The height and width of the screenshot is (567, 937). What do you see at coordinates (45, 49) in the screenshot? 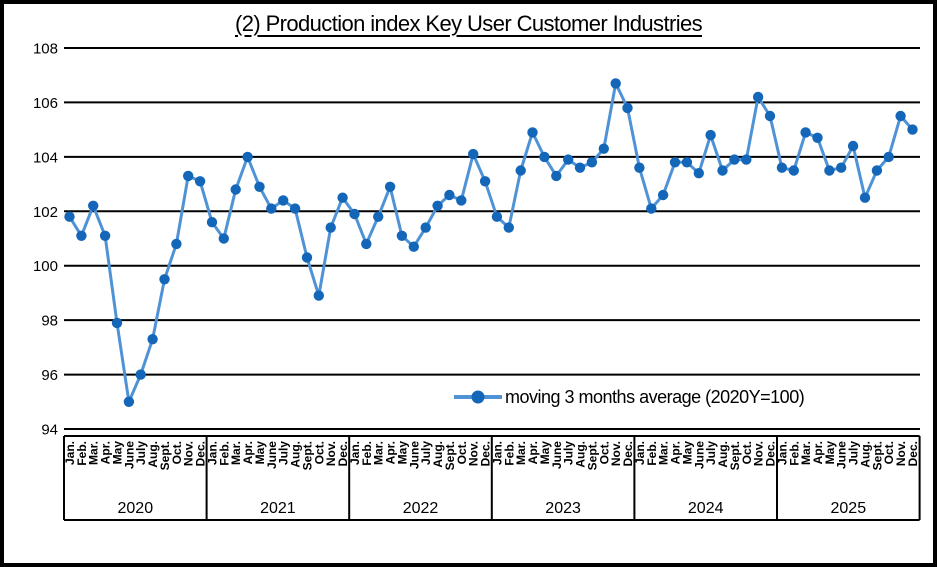
I see `y-tick-label: 108` at bounding box center [45, 49].